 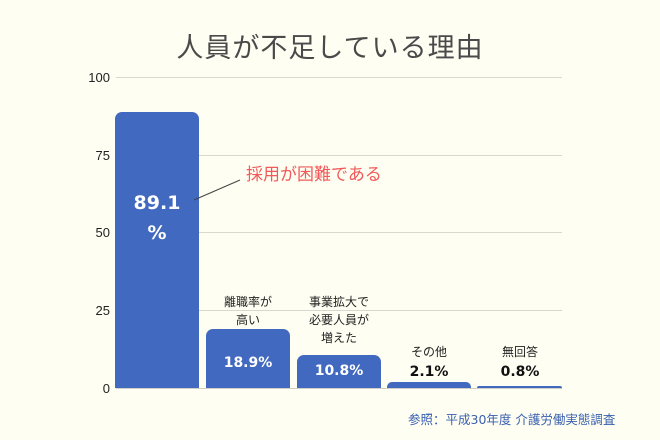 I want to click on bar-value-label: 2.1%, so click(x=429, y=372).